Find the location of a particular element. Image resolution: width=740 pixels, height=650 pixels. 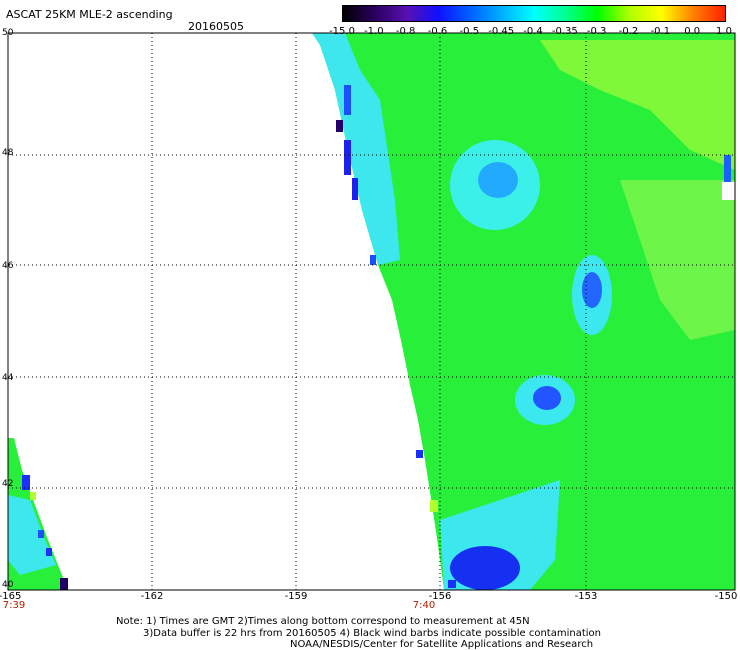

lat-label-46: 46 is located at coordinates (8, 266).